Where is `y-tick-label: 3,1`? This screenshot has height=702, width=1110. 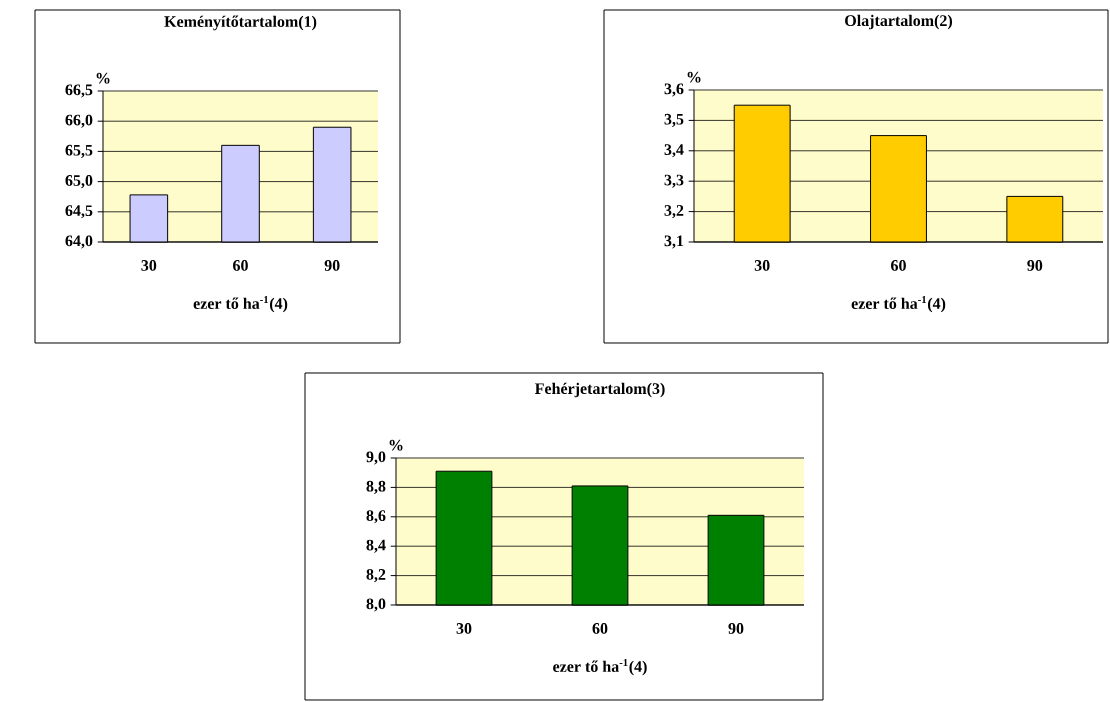 y-tick-label: 3,1 is located at coordinates (674, 242).